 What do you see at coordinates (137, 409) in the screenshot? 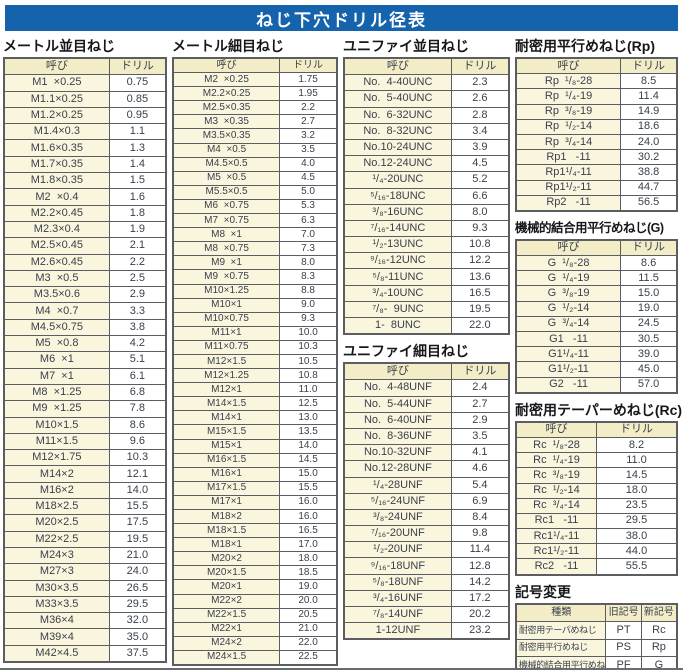
I see `drill-size-cell: 7.8` at bounding box center [137, 409].